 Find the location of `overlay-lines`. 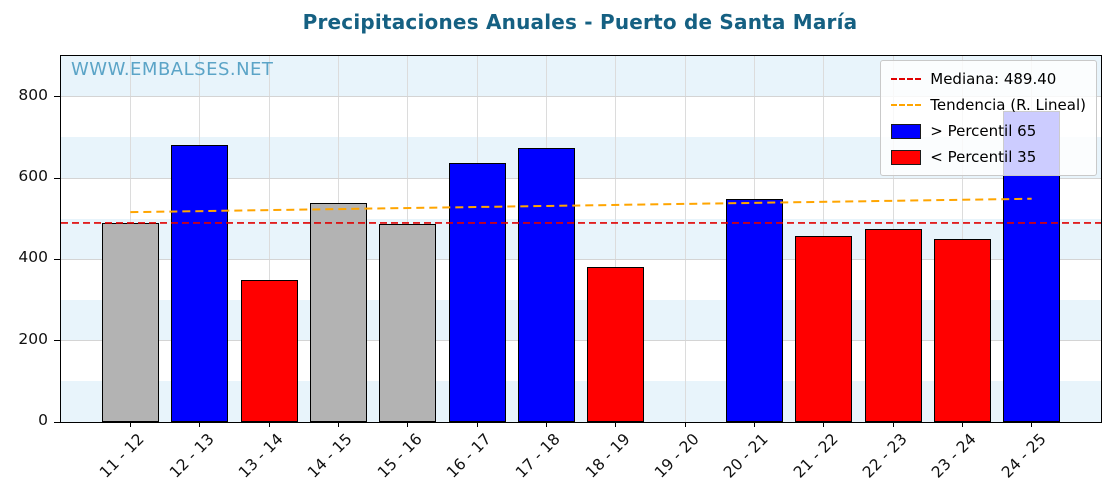

overlay-lines is located at coordinates (581, 210).